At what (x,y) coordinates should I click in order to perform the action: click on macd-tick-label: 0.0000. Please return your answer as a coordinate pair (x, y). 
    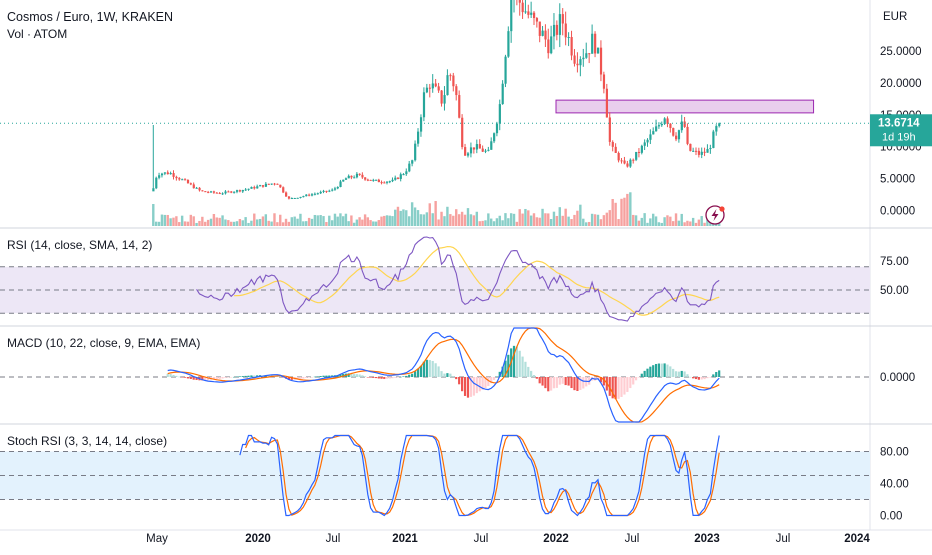
    Looking at the image, I should click on (897, 378).